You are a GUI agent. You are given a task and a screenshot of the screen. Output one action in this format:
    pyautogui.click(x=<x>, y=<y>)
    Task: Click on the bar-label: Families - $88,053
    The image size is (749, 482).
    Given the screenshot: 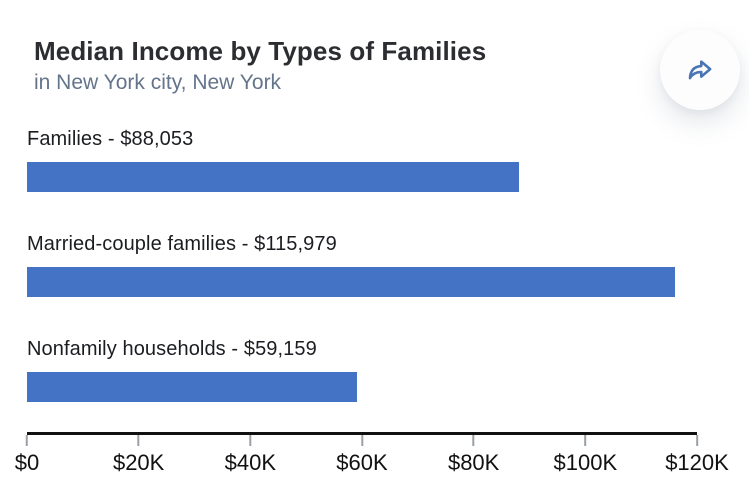 What is the action you would take?
    pyautogui.click(x=110, y=139)
    